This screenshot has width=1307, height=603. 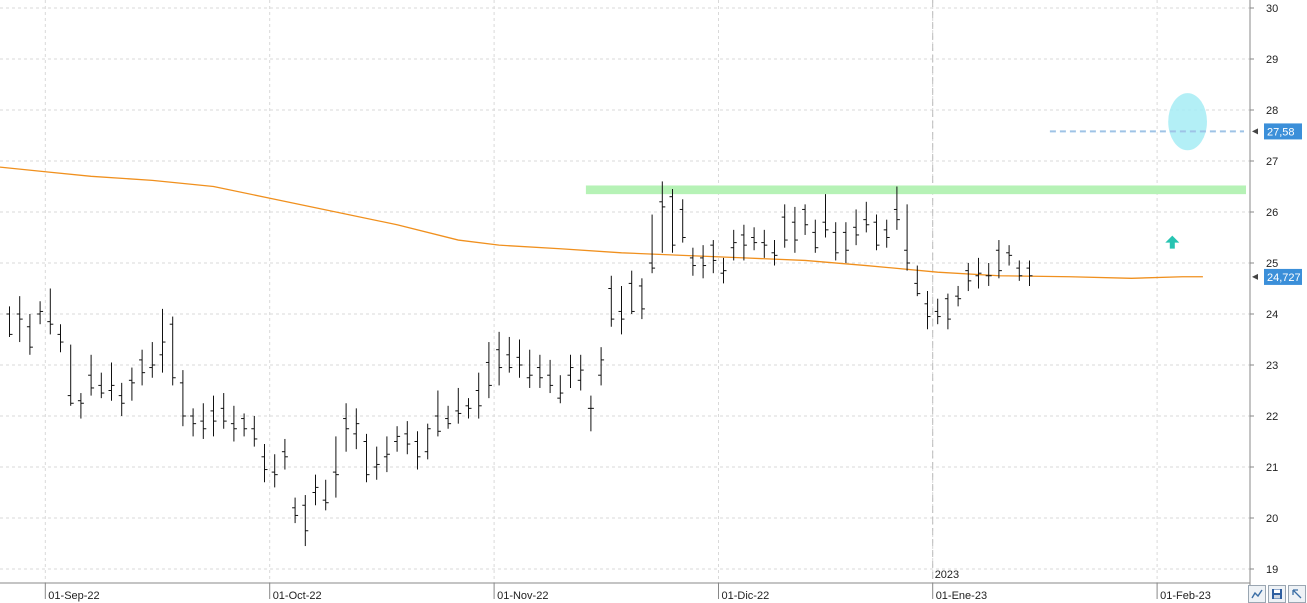 What do you see at coordinates (73, 596) in the screenshot?
I see `x-tick-label: 01-Sep-22` at bounding box center [73, 596].